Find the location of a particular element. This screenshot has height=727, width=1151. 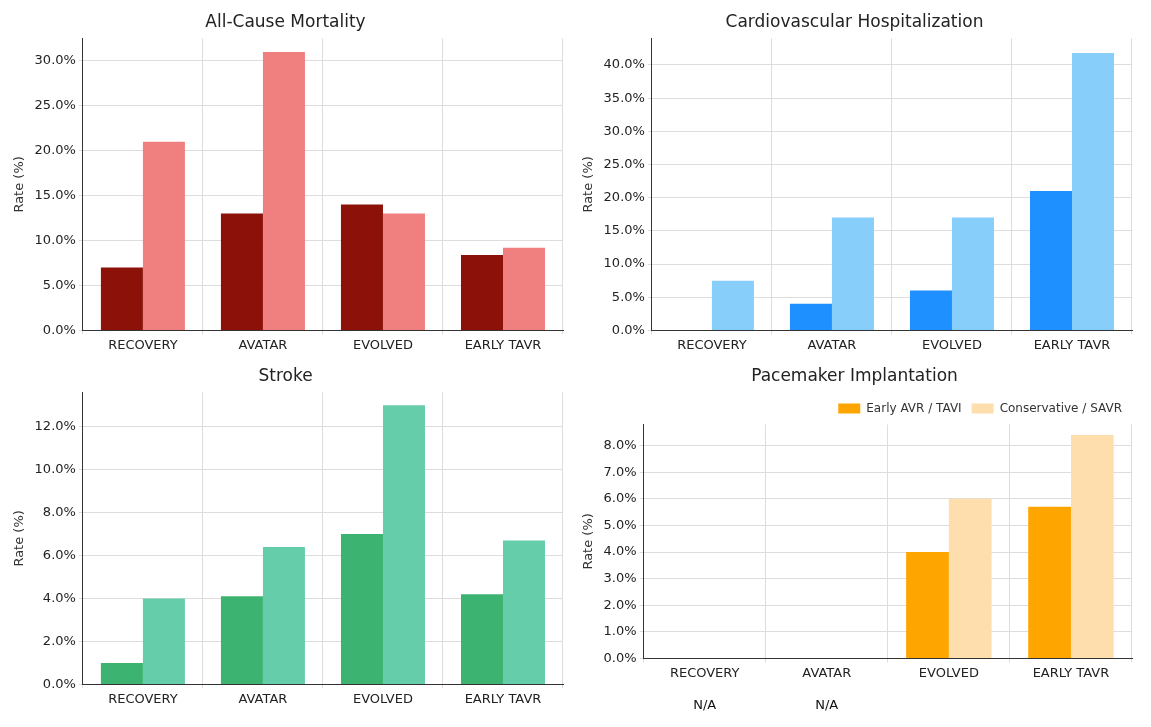

legend-label: Conservative / SAVR is located at coordinates (1060, 407).